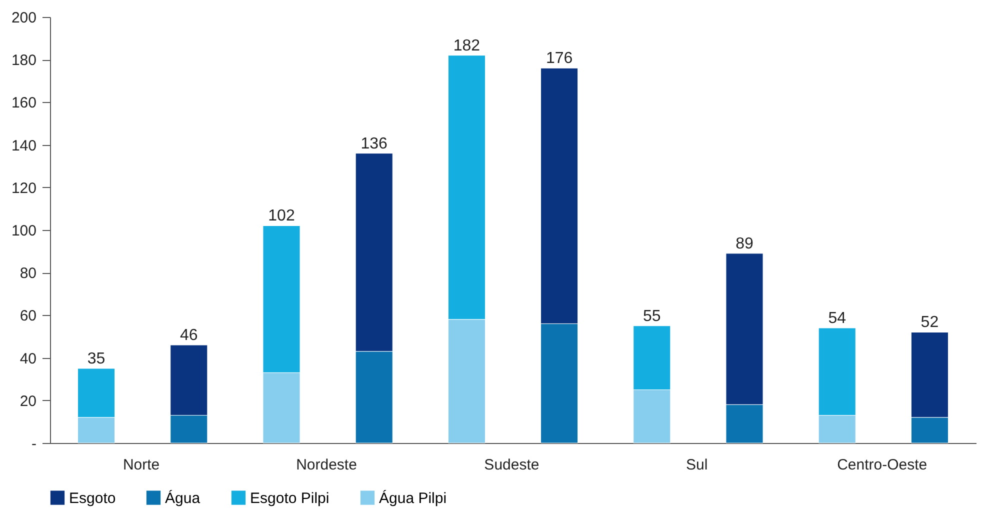 Image resolution: width=996 pixels, height=524 pixels. I want to click on total-label: 54, so click(837, 318).